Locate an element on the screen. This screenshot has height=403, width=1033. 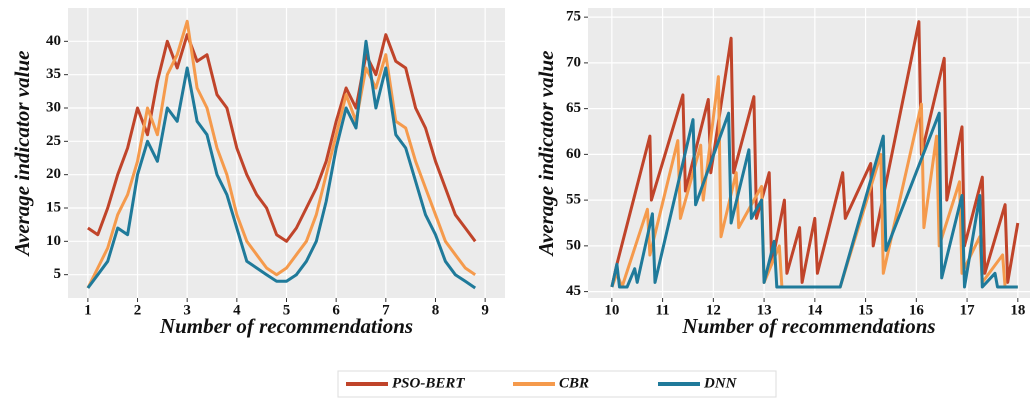
y-tick-label: 20 is located at coordinates (53, 174).